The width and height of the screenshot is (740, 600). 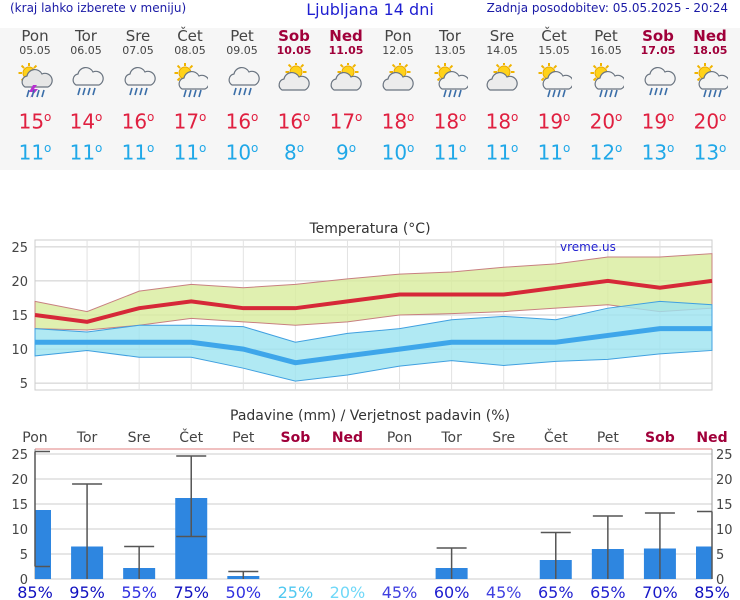 What do you see at coordinates (502, 36) in the screenshot?
I see `day-name: Sre` at bounding box center [502, 36].